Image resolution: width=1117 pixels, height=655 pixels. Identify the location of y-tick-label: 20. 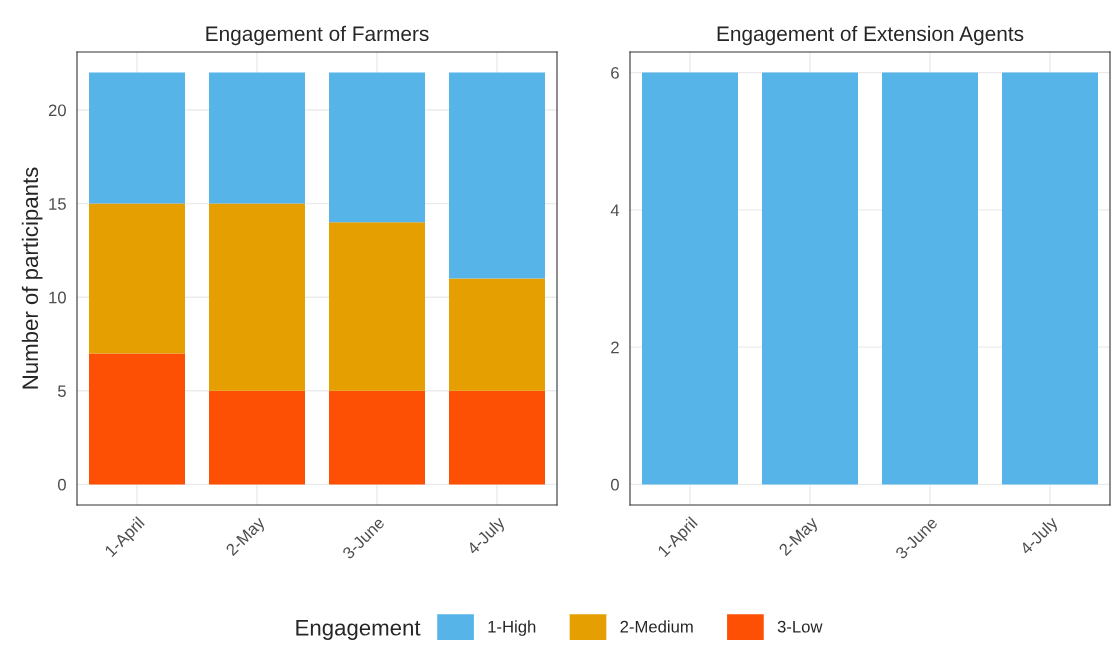
(57, 110).